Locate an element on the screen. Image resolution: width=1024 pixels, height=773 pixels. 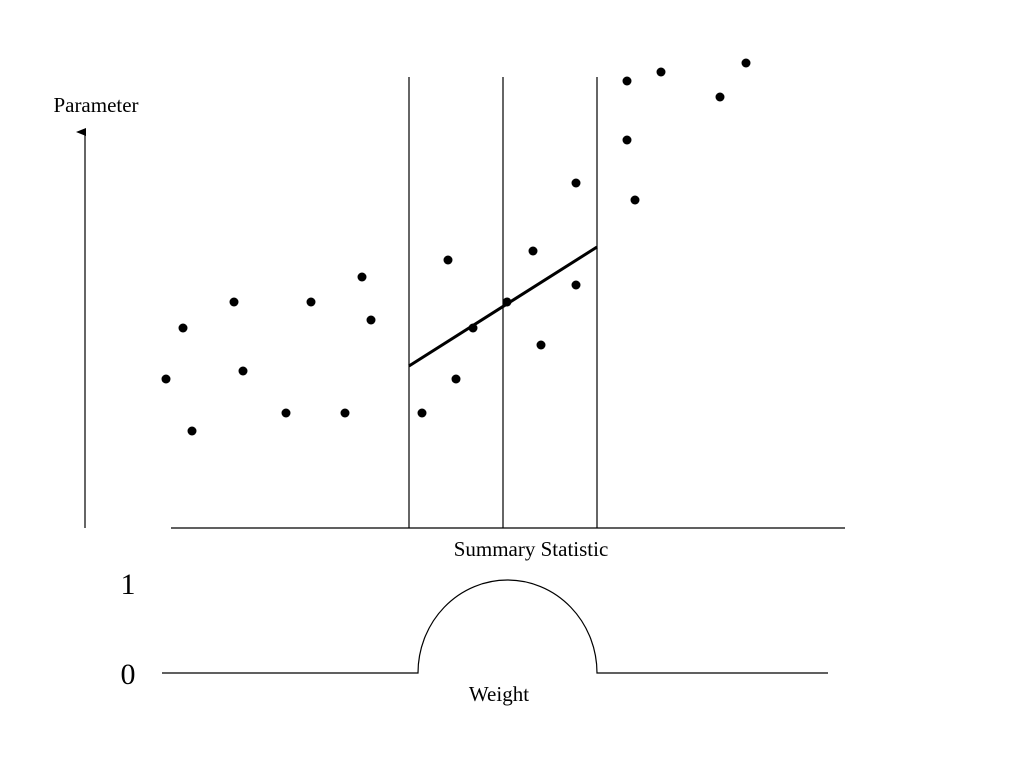
regression-line is located at coordinates (503, 306).